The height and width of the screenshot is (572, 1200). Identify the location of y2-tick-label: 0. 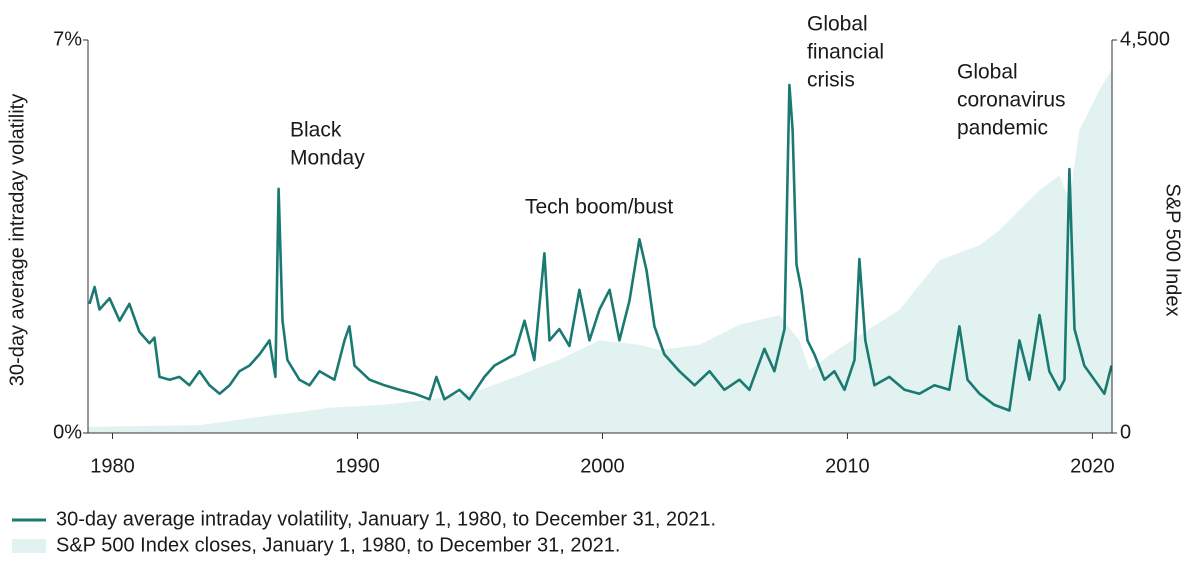
(1125, 432).